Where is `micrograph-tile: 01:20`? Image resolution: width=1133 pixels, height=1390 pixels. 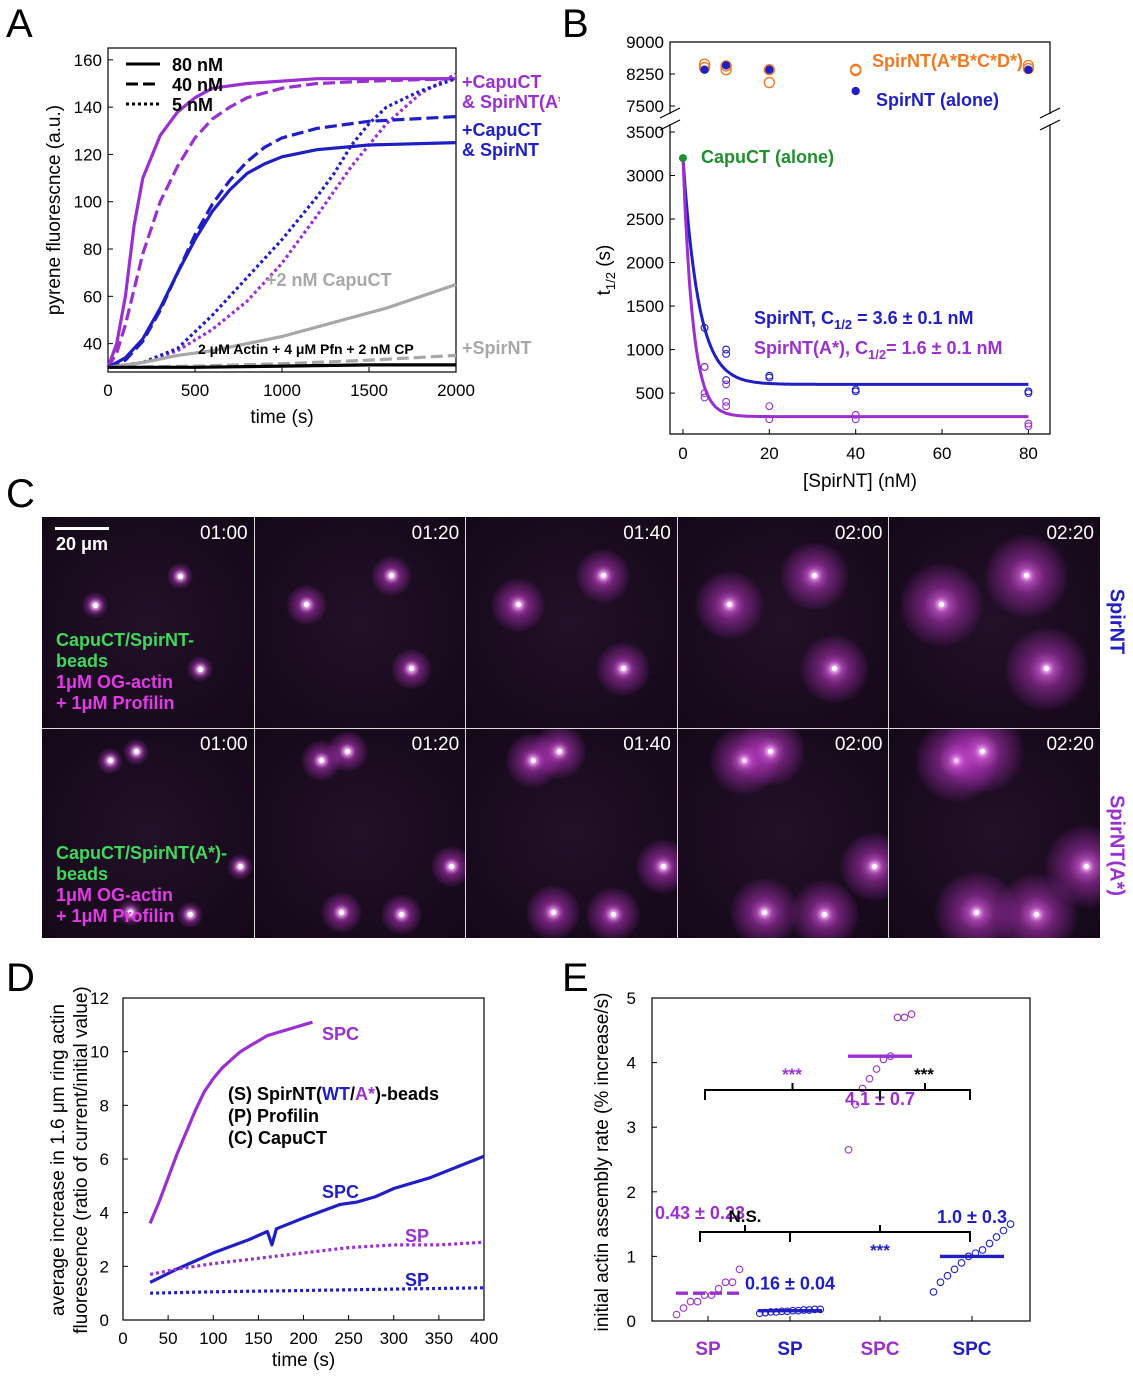
micrograph-tile: 01:20 is located at coordinates (359, 832).